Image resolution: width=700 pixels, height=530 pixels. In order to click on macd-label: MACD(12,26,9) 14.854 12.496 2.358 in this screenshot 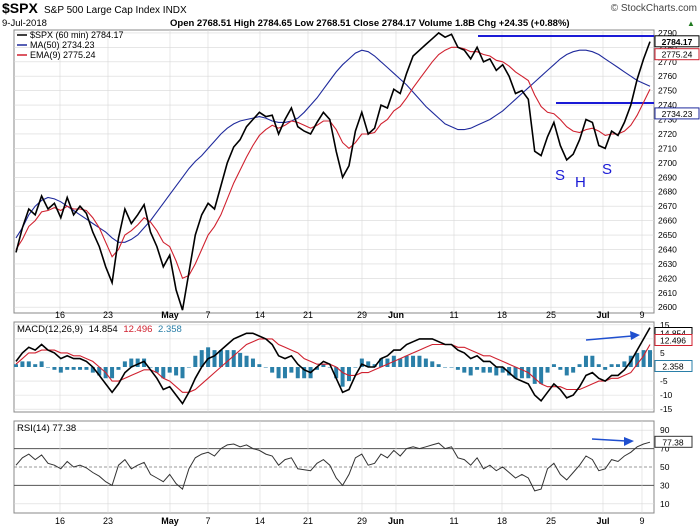, I will do `click(99, 329)`.